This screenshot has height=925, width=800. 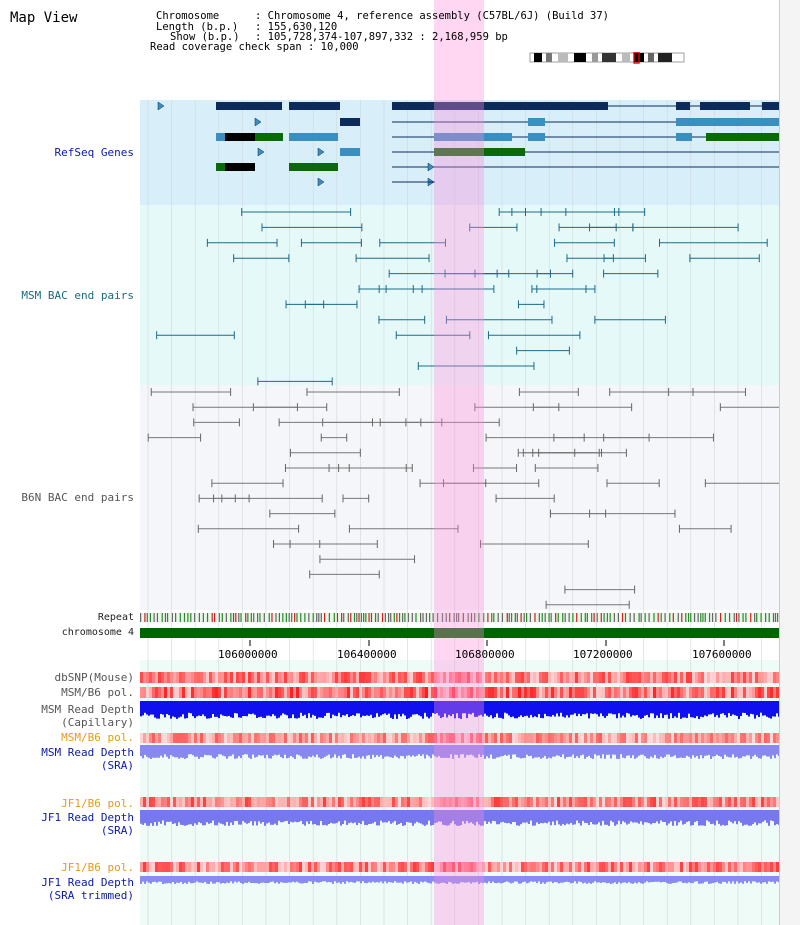 What do you see at coordinates (44, 18) in the screenshot?
I see `page-title: Map View` at bounding box center [44, 18].